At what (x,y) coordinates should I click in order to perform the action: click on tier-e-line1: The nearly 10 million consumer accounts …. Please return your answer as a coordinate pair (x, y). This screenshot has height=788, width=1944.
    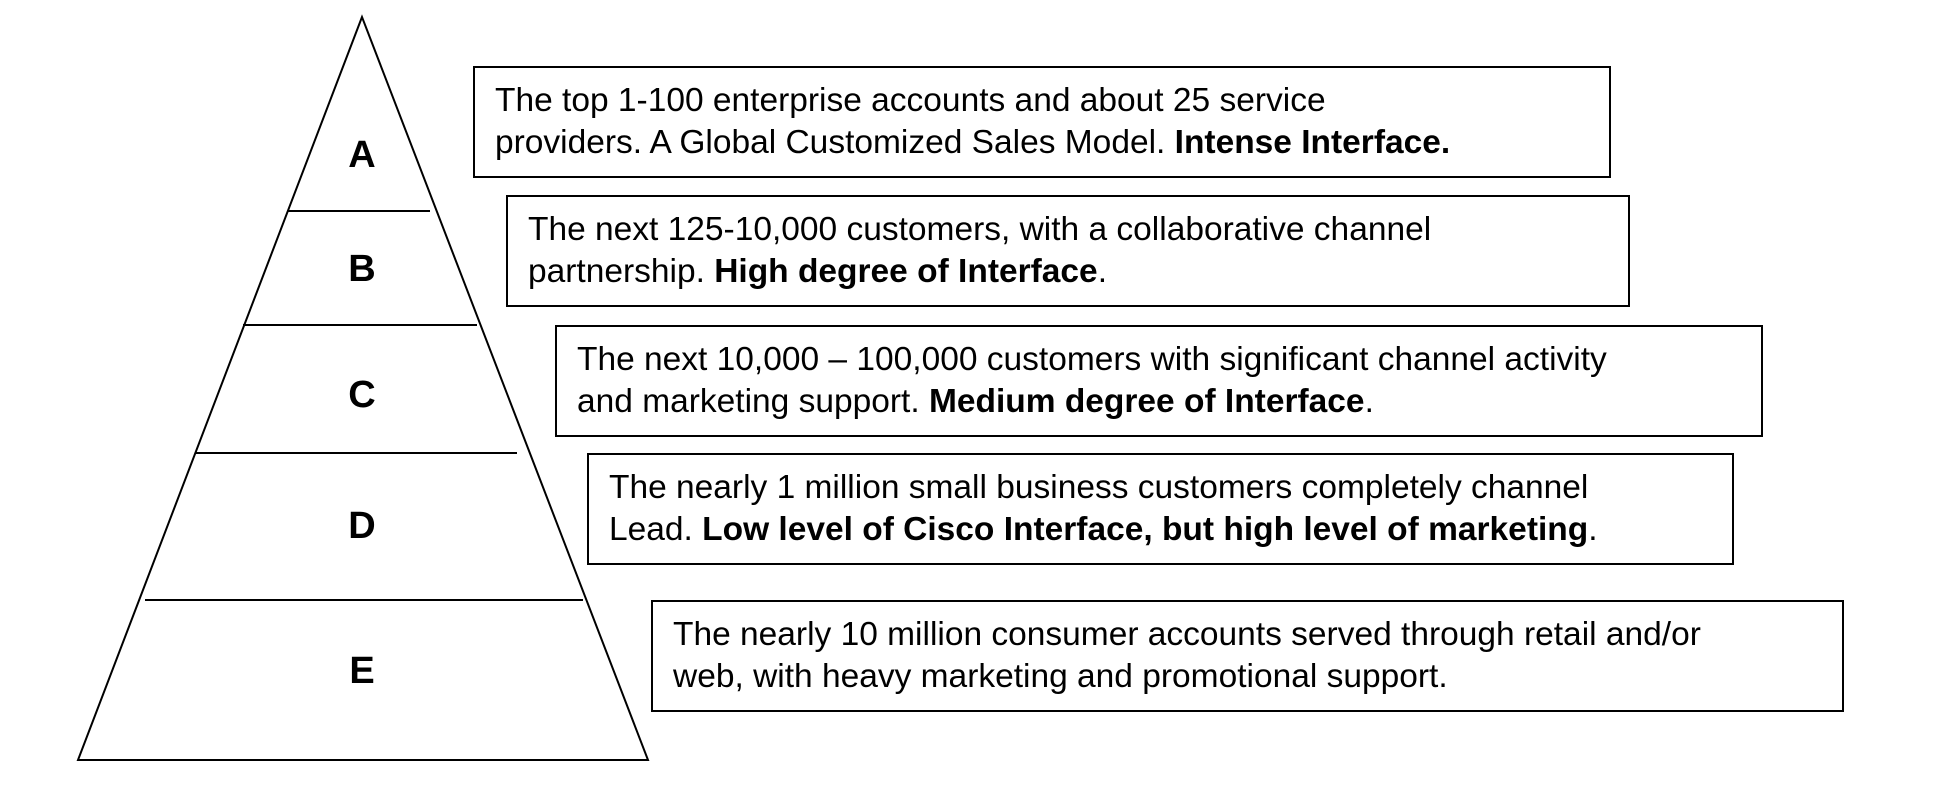
    Looking at the image, I should click on (1187, 634).